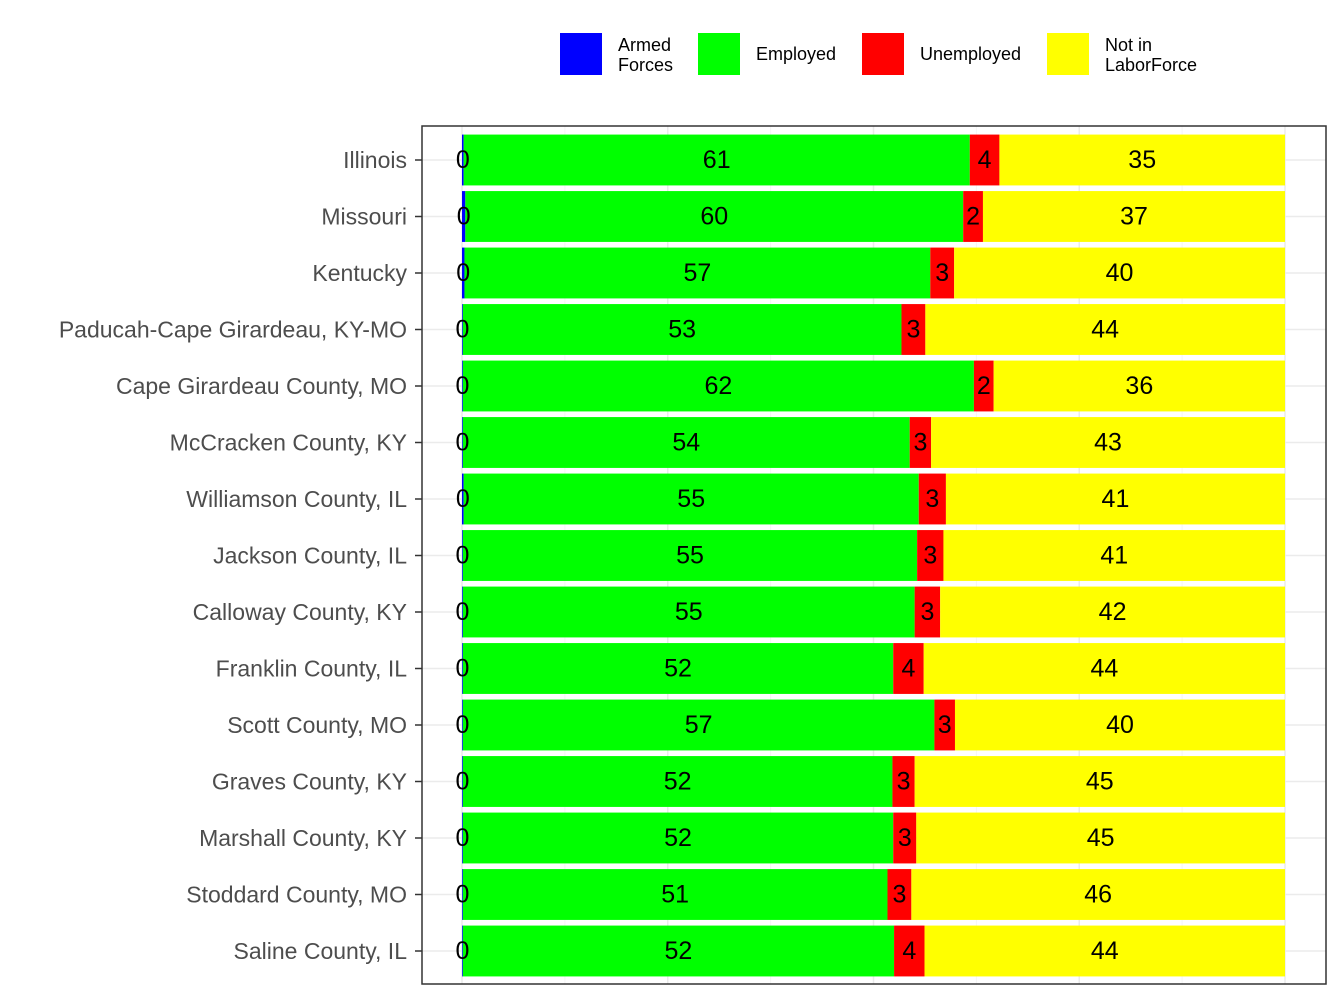 The height and width of the screenshot is (1008, 1344). What do you see at coordinates (714, 217) in the screenshot?
I see `data-label: 60` at bounding box center [714, 217].